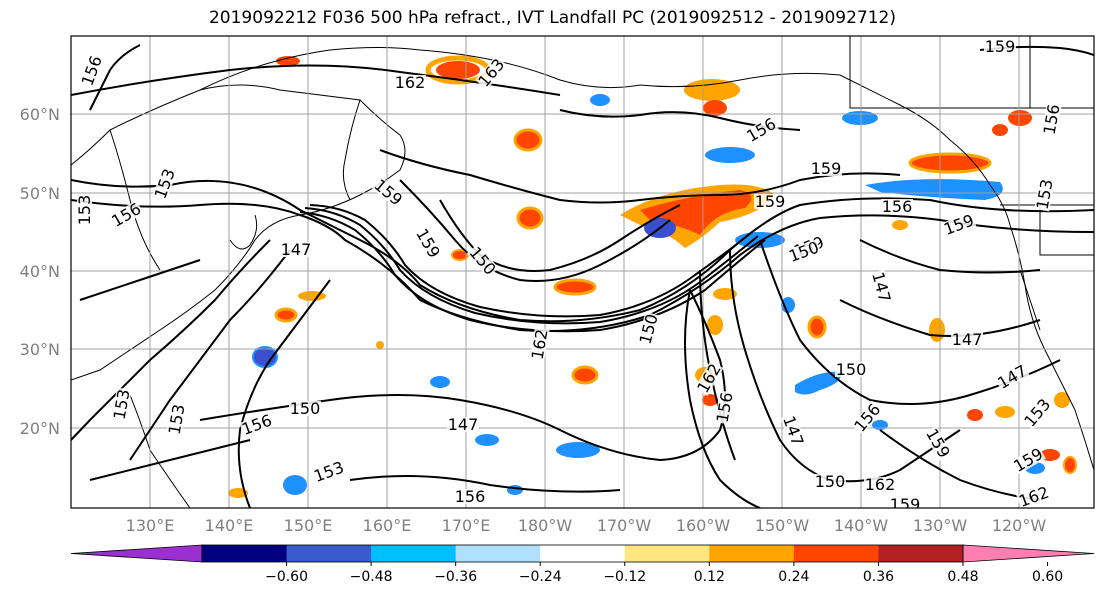 The image size is (1105, 601). What do you see at coordinates (962, 577) in the screenshot?
I see `colorbar-tick-label: 0.48` at bounding box center [962, 577].